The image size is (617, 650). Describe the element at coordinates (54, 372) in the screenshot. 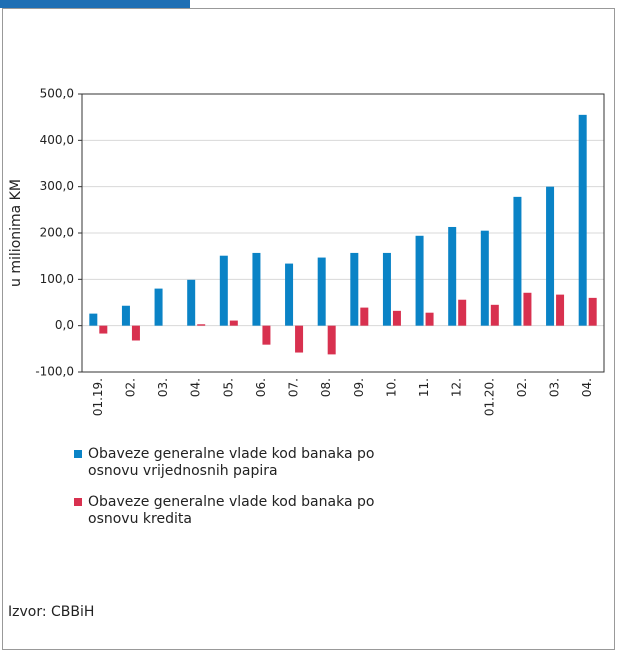

I see `y-tick-label: -100,0` at that location.